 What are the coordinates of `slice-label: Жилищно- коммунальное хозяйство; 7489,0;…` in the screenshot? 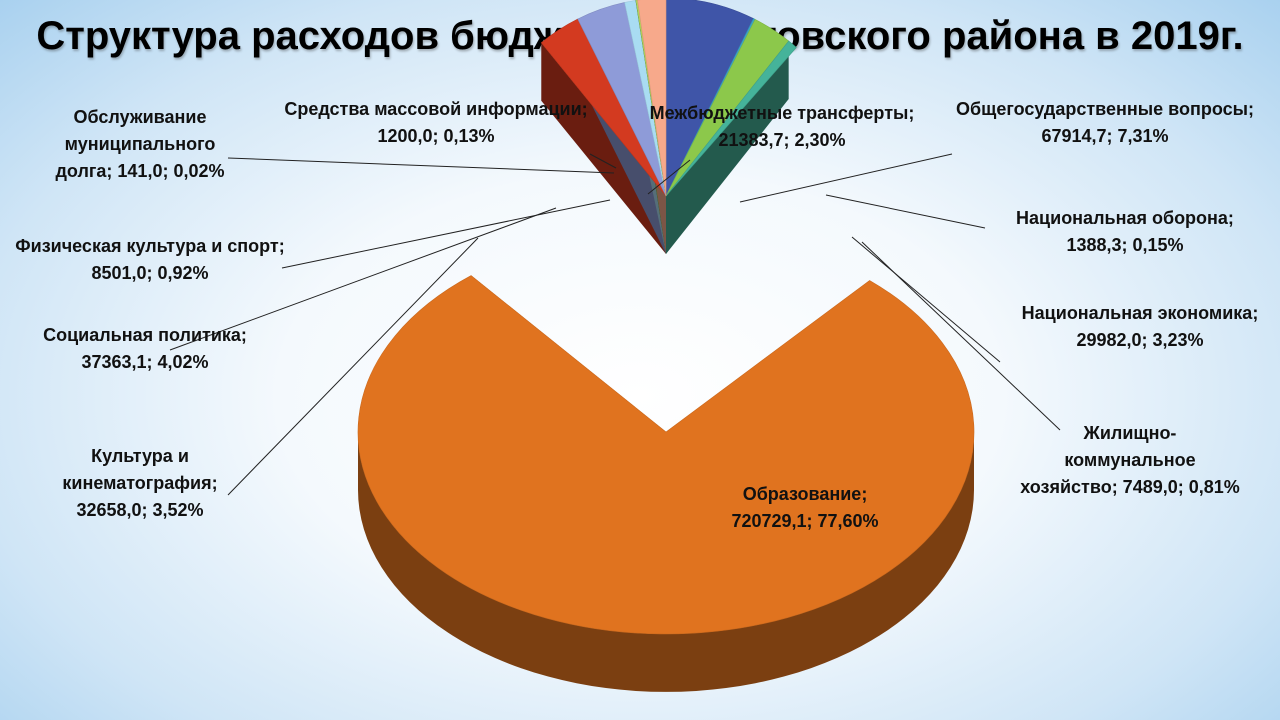 It's located at (1130, 460).